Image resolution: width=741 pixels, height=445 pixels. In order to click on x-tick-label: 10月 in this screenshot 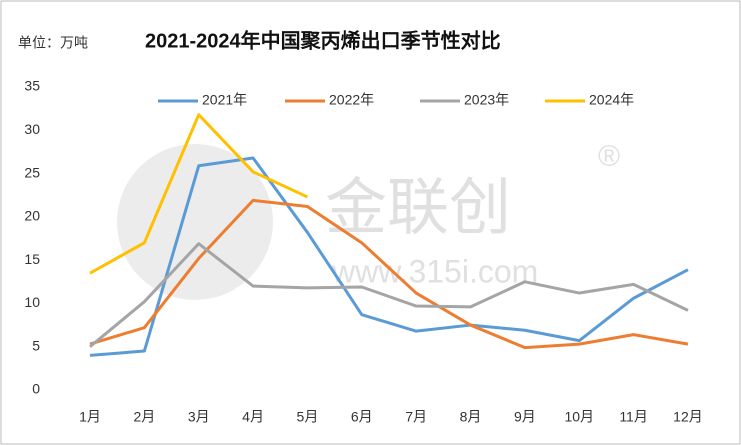, I will do `click(579, 417)`.